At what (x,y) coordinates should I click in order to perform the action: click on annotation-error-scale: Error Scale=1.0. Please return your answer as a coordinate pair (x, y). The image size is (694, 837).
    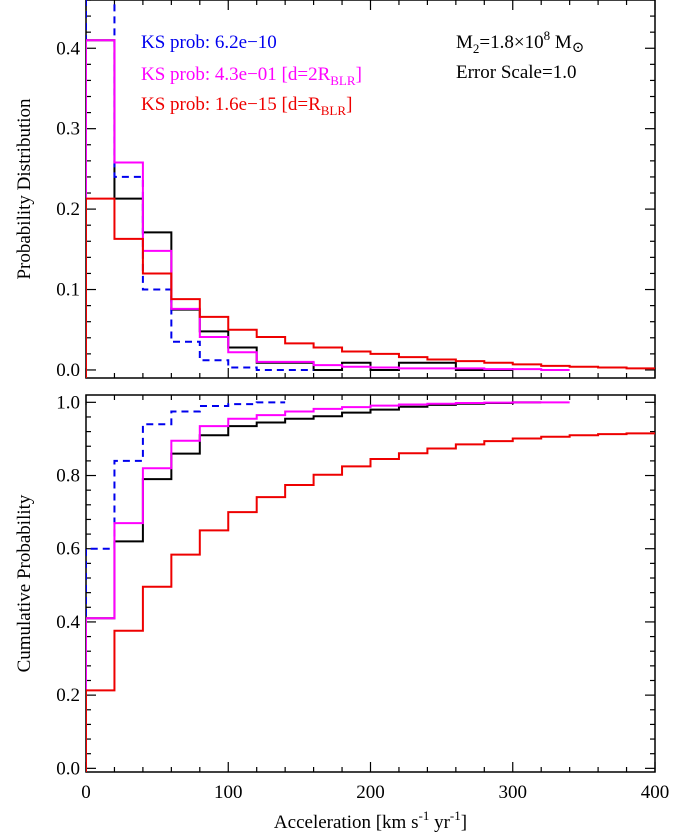
    Looking at the image, I should click on (516, 72).